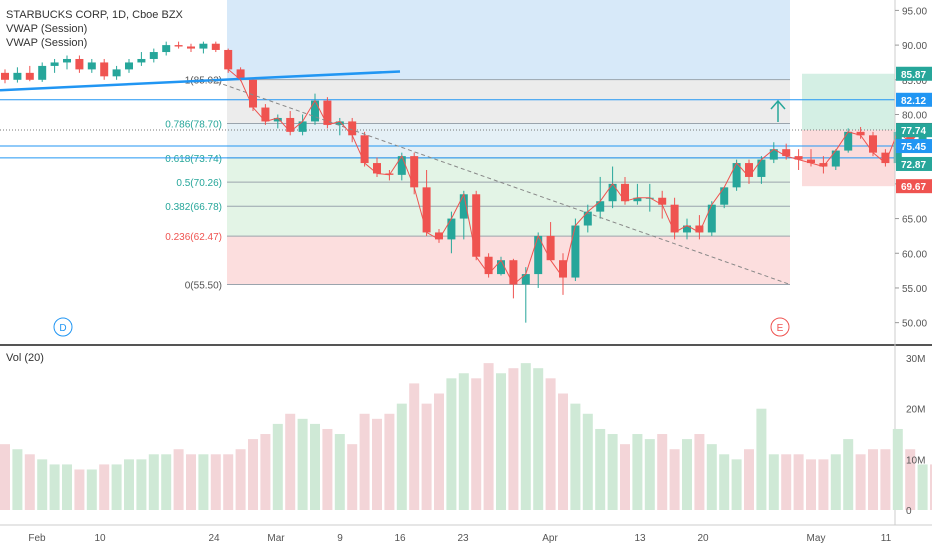  Describe the element at coordinates (915, 460) in the screenshot. I see `volume-tick-label: 10M` at that location.